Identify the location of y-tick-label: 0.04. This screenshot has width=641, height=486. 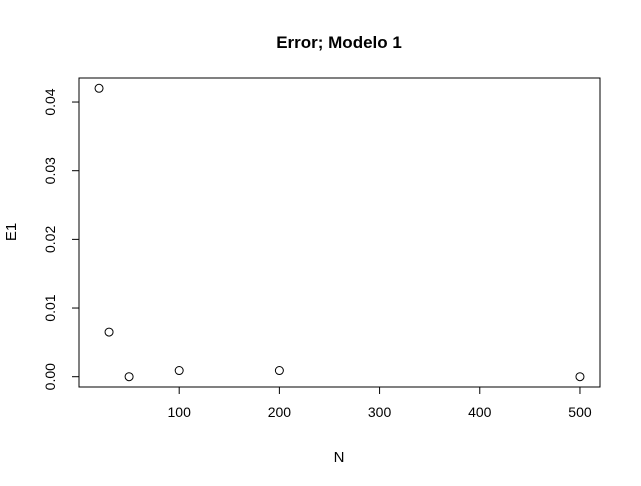
(50, 101).